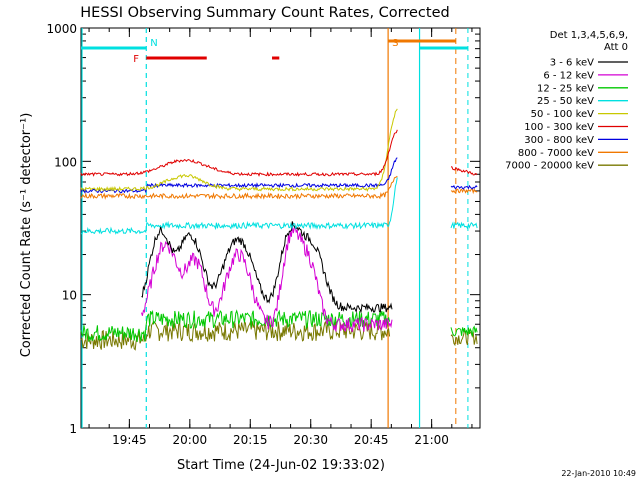 The height and width of the screenshot is (485, 640). I want to click on x-tick-label: 20:15, so click(250, 440).